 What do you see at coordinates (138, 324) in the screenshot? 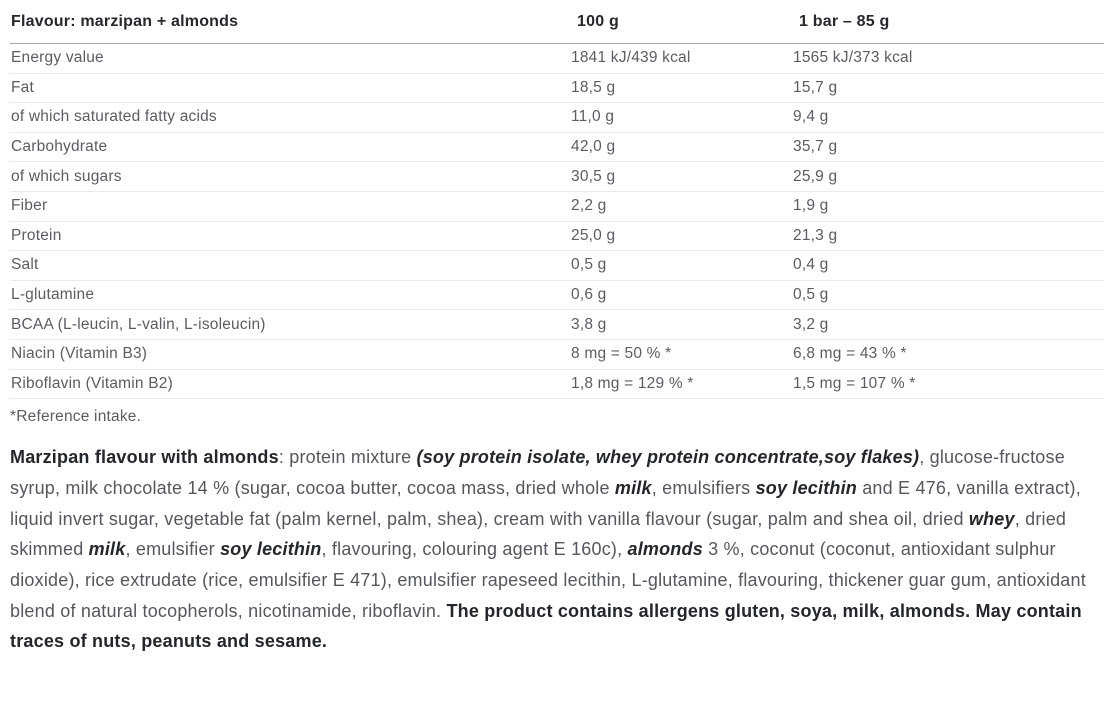
I see `nutrient-label: BCAA (L-leucin, L-valin, L-isoleucin)` at bounding box center [138, 324].